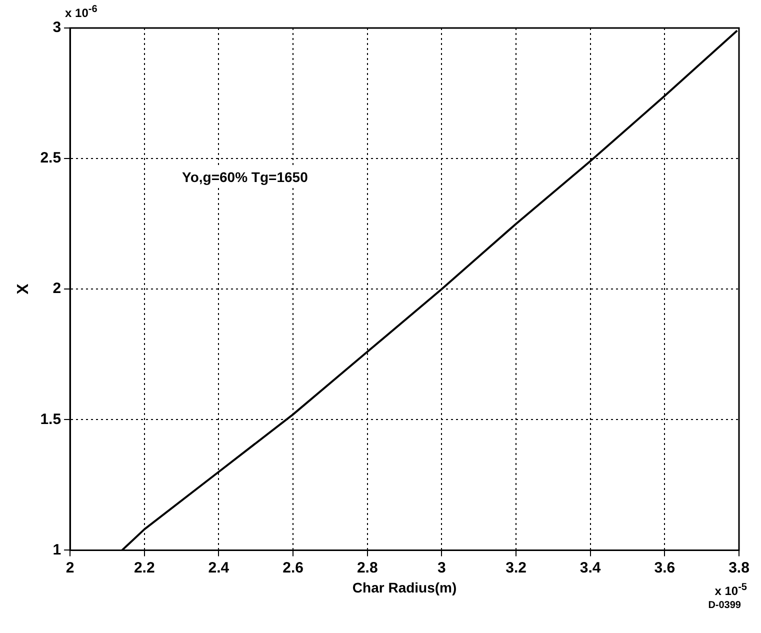  Describe the element at coordinates (219, 567) in the screenshot. I see `x-tick-label: 2.4` at that location.